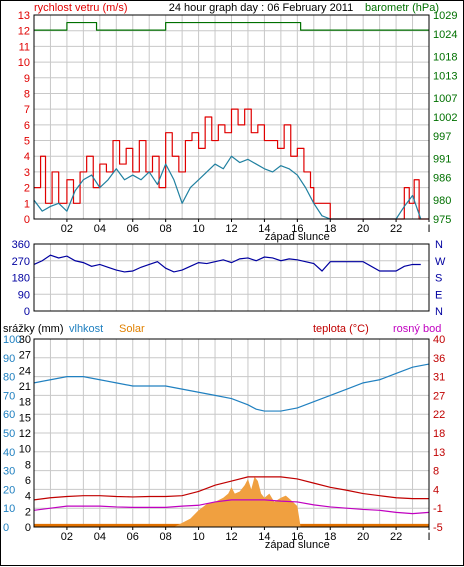 Image resolution: width=464 pixels, height=567 pixels. I want to click on rain-tick-label: 12, so click(25, 434).